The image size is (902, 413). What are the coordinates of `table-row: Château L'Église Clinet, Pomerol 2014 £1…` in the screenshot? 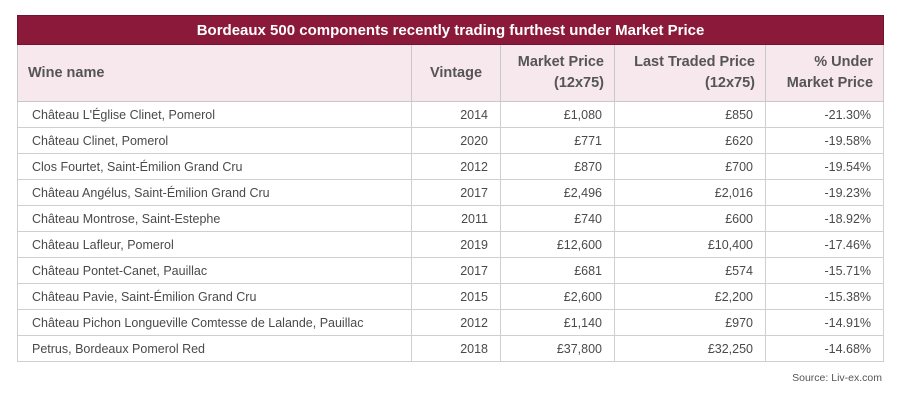 It's located at (451, 114).